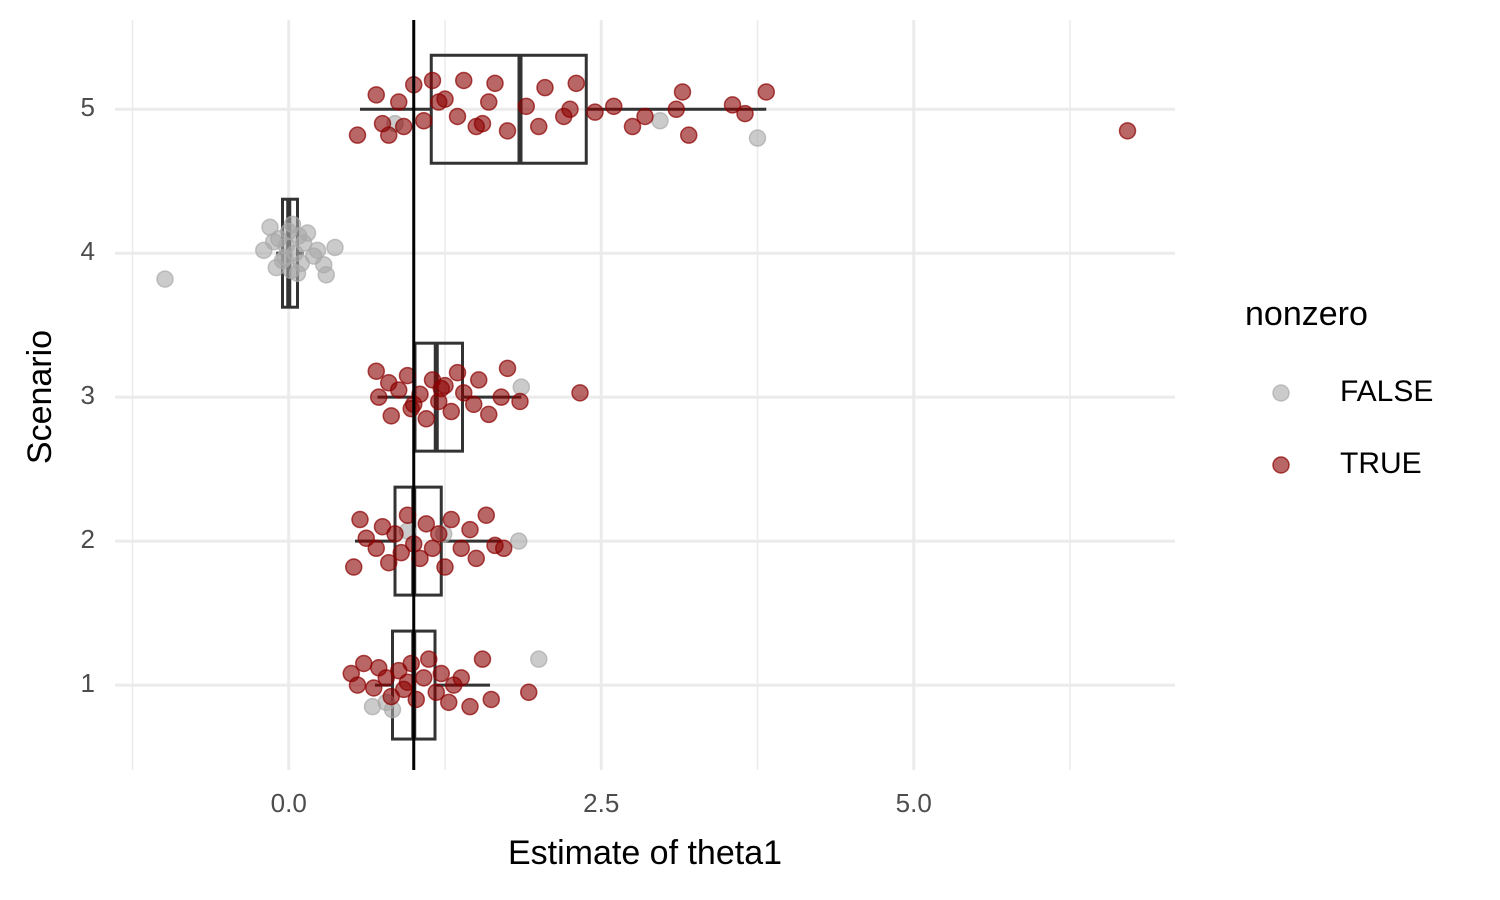 The image size is (1500, 900). What do you see at coordinates (914, 803) in the screenshot?
I see `x-tick-label: 5.0` at bounding box center [914, 803].